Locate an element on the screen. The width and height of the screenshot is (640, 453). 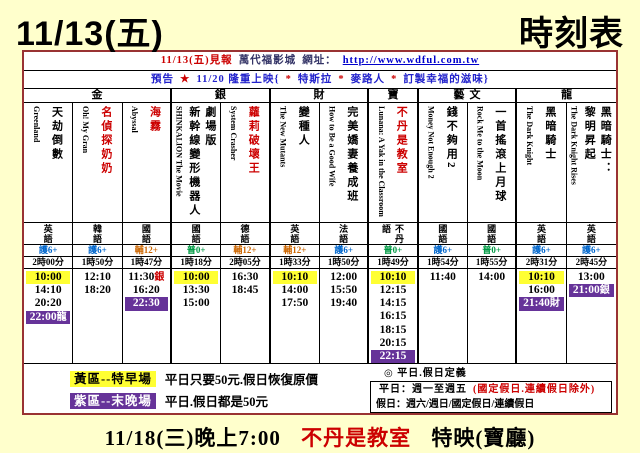
showtime-value: 16:00 is located at coordinates (541, 290).